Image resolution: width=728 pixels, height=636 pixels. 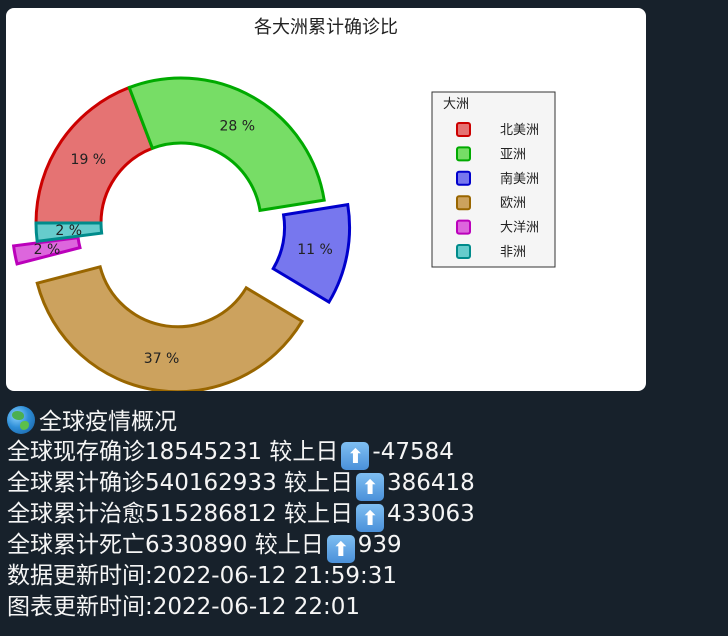 I want to click on pie-slice-label-3: 37 %, so click(x=162, y=359).